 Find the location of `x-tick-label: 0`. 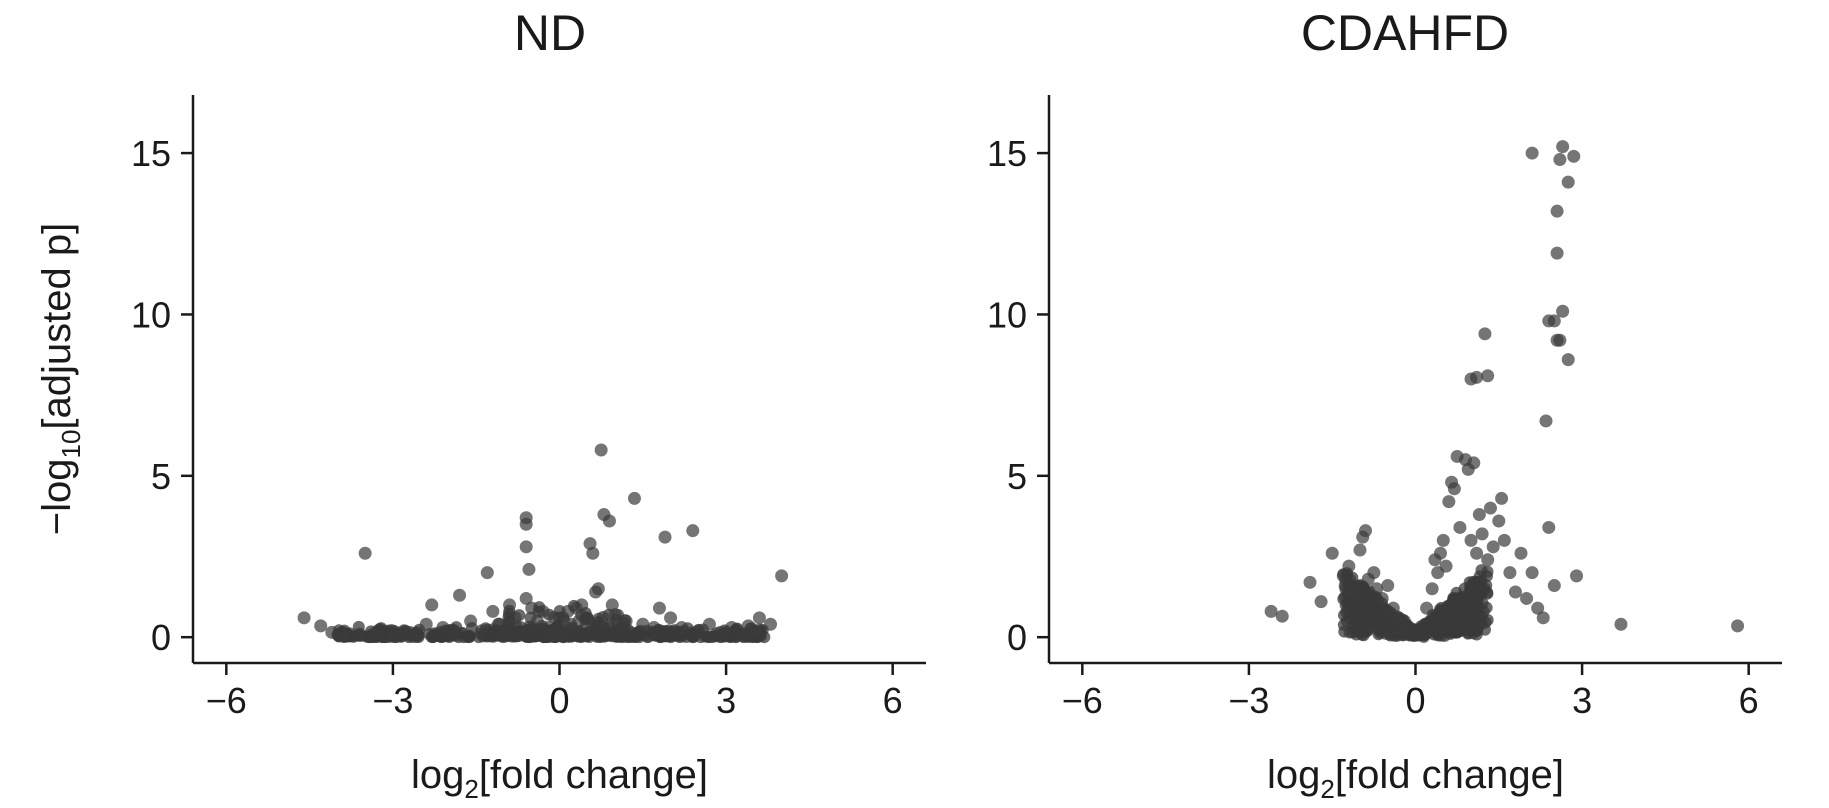

x-tick-label: 0 is located at coordinates (1415, 700).